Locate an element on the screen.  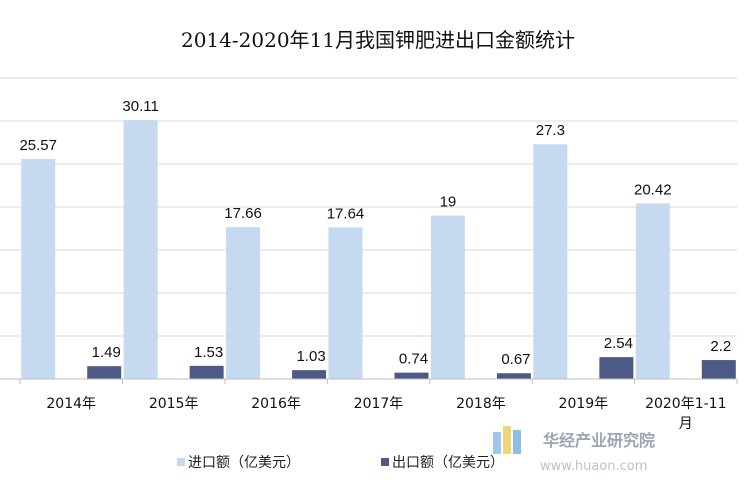
legend: 进口额（亿美元） 出口额（亿美元） is located at coordinates (340, 463).